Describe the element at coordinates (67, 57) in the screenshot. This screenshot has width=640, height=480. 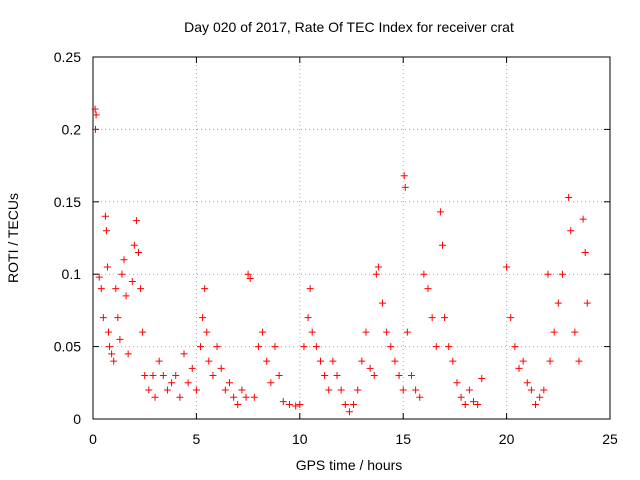
I see `y-tick-label: 0.25` at that location.